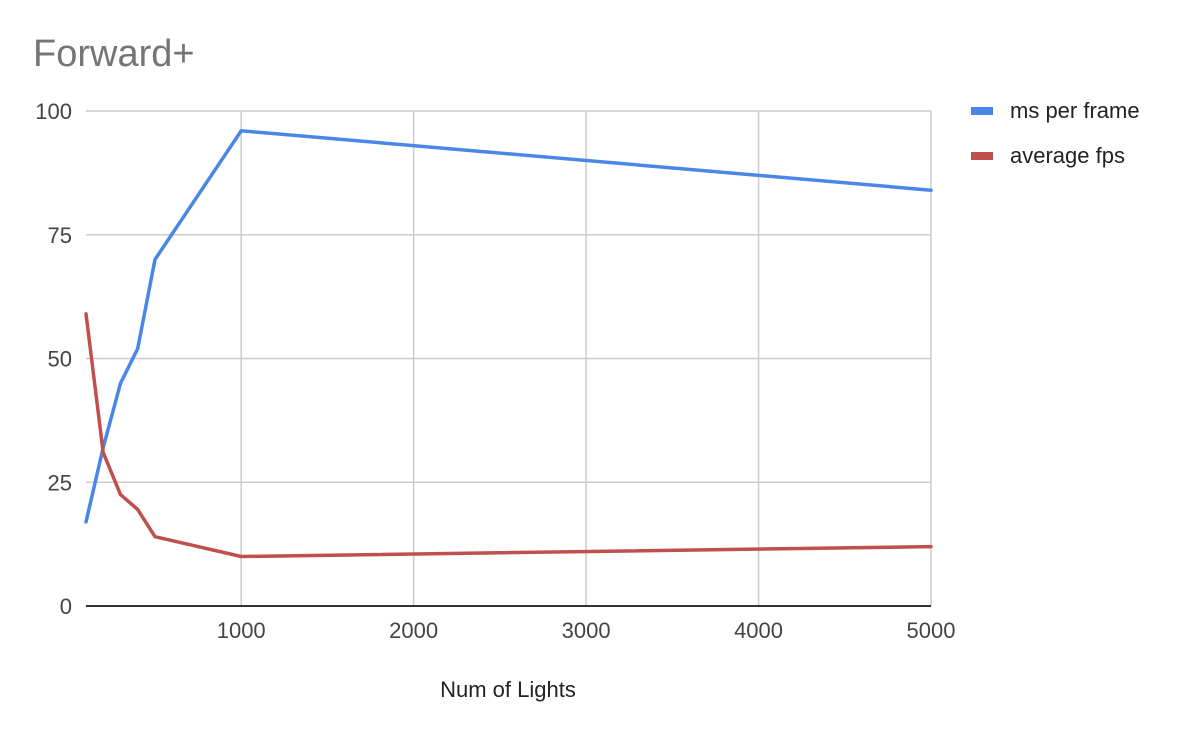  I want to click on x-tick-label: 3000, so click(586, 630).